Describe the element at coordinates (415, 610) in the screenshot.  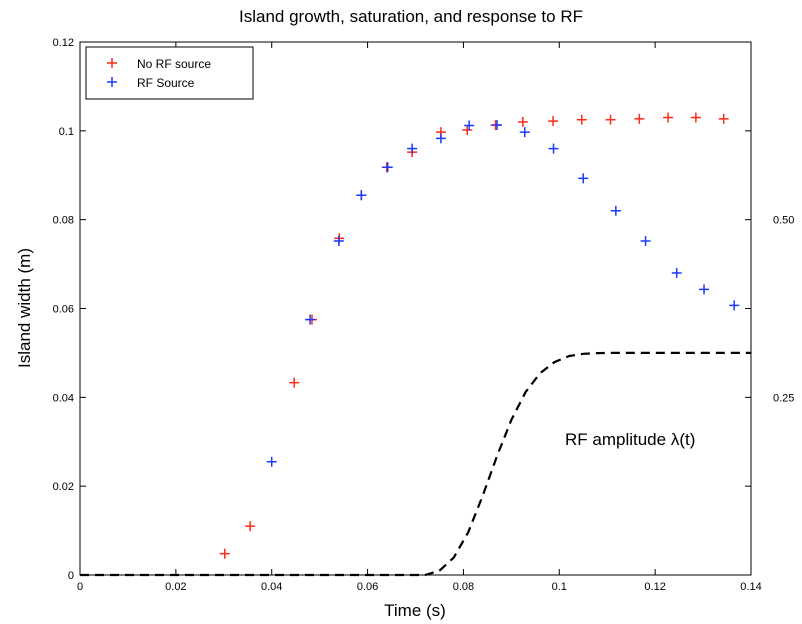
I see `x-axis-label: Time (s)` at that location.